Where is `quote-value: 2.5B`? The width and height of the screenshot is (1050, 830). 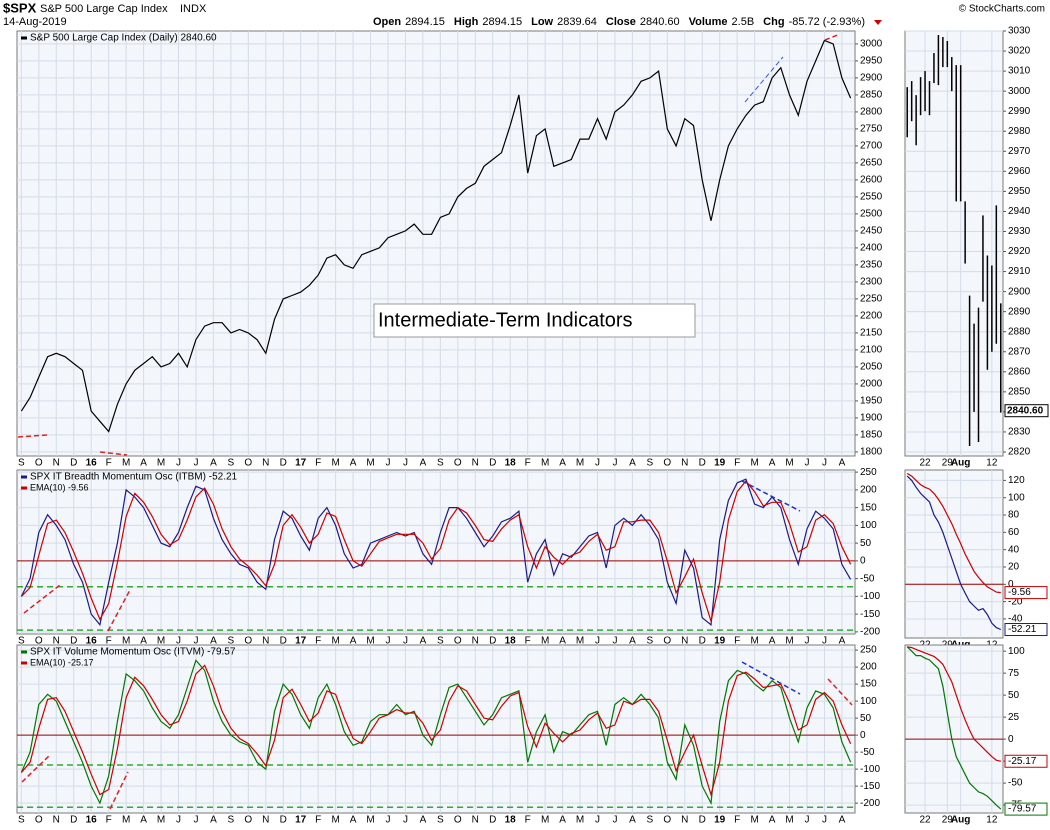
quote-value: 2.5B is located at coordinates (743, 22).